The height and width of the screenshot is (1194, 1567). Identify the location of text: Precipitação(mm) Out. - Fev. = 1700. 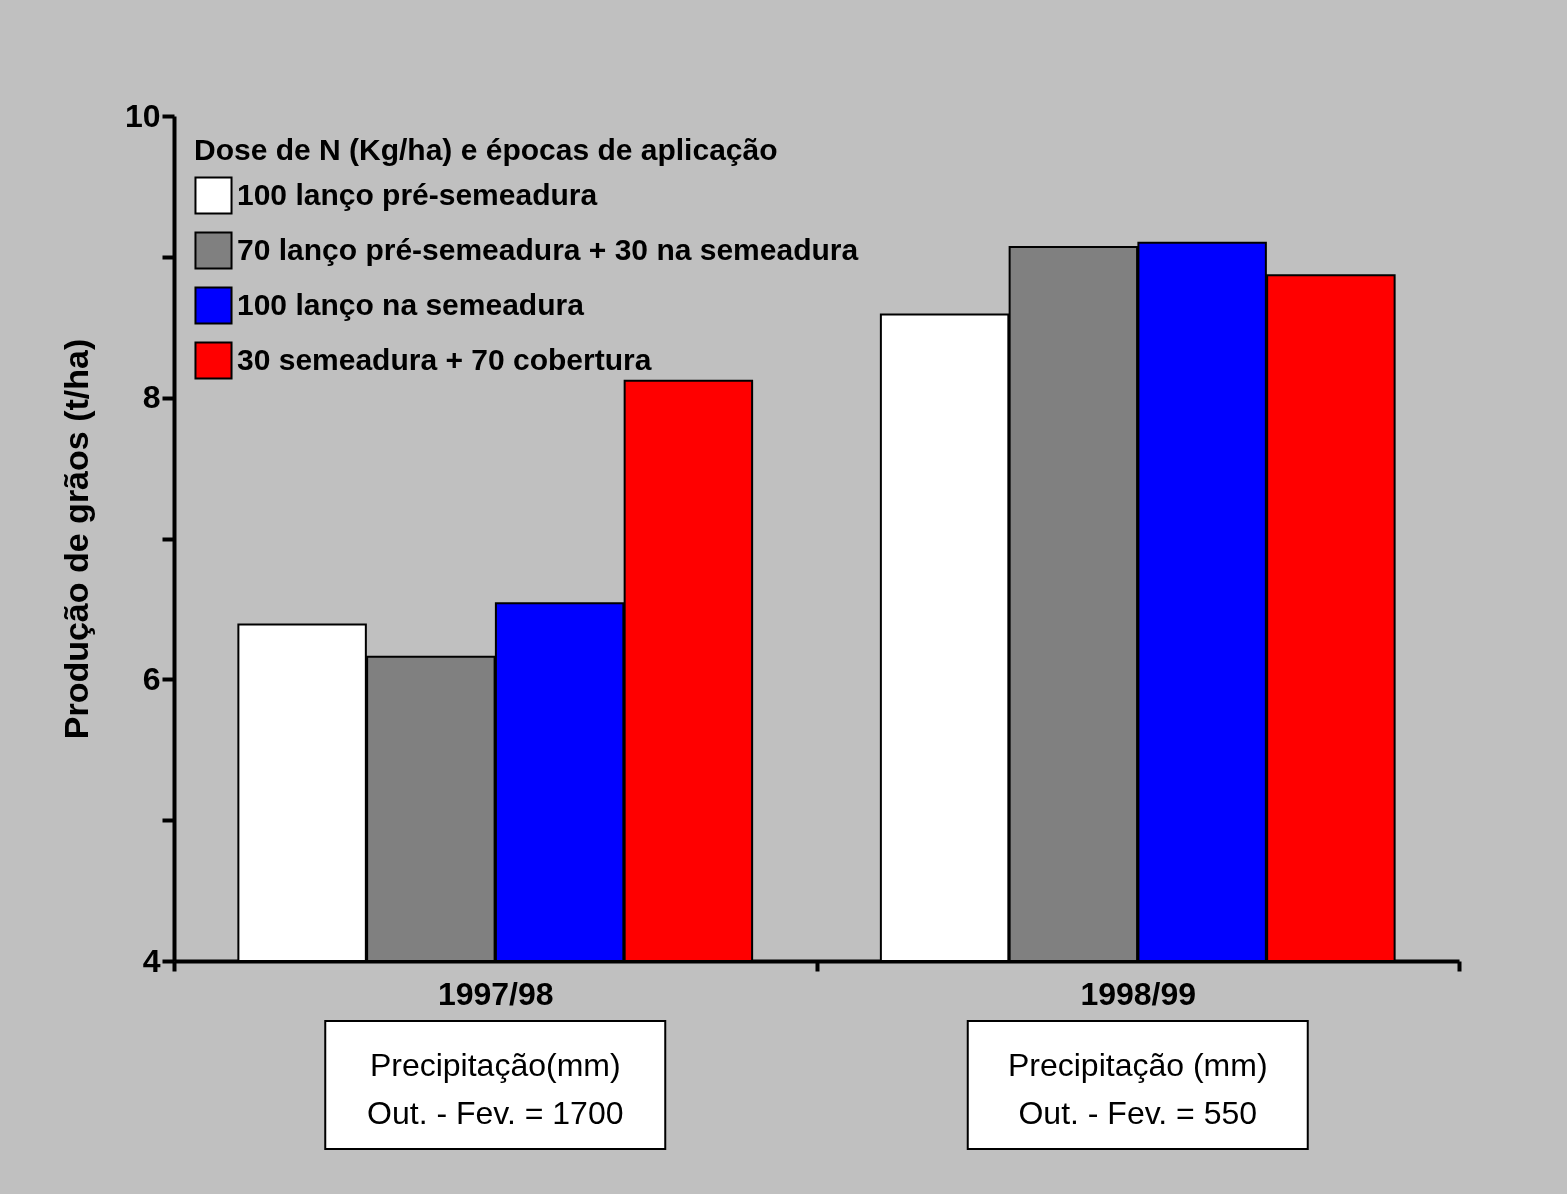
(495, 1089).